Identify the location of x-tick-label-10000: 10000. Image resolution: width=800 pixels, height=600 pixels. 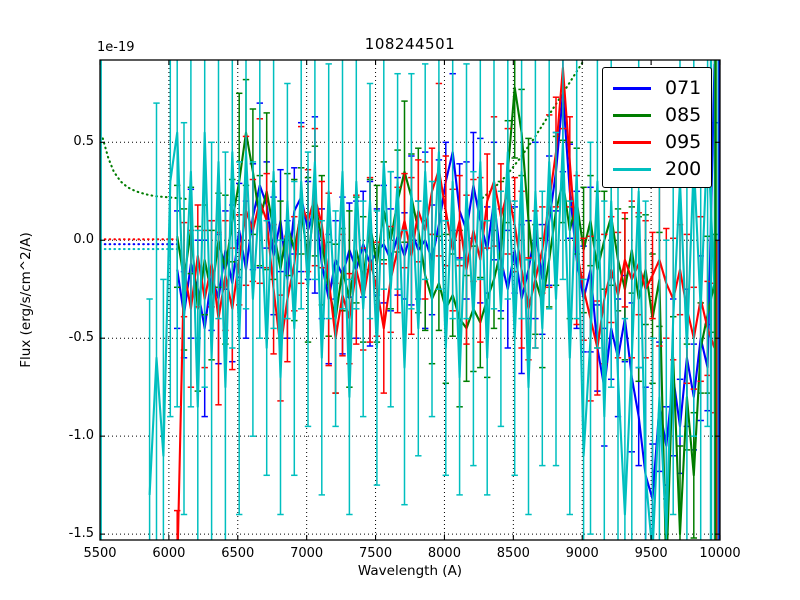
(720, 553).